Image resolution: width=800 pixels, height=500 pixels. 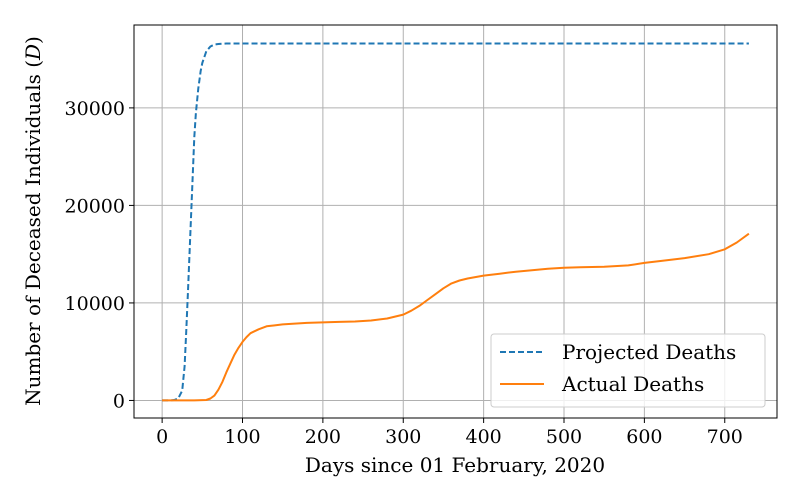 What do you see at coordinates (649, 352) in the screenshot?
I see `legend-label-projected: Projected Deaths` at bounding box center [649, 352].